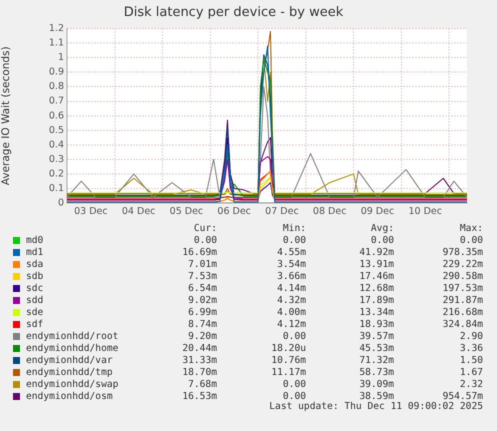 The width and height of the screenshot is (497, 431). Describe the element at coordinates (291, 313) in the screenshot. I see `text: 4.00m` at that location.